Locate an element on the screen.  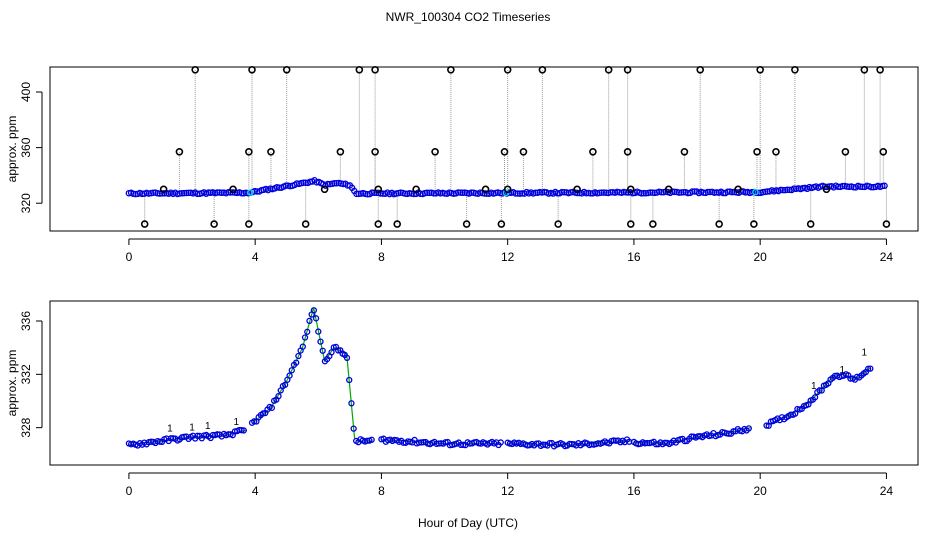
top-cyan-point is located at coordinates (250, 192).